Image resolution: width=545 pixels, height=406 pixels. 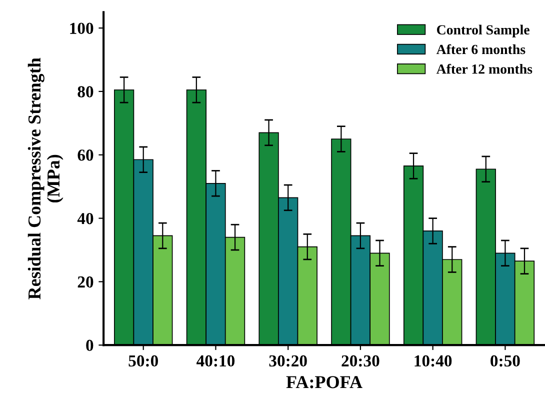 I want to click on x-tick-label: 10:40, so click(x=433, y=361).